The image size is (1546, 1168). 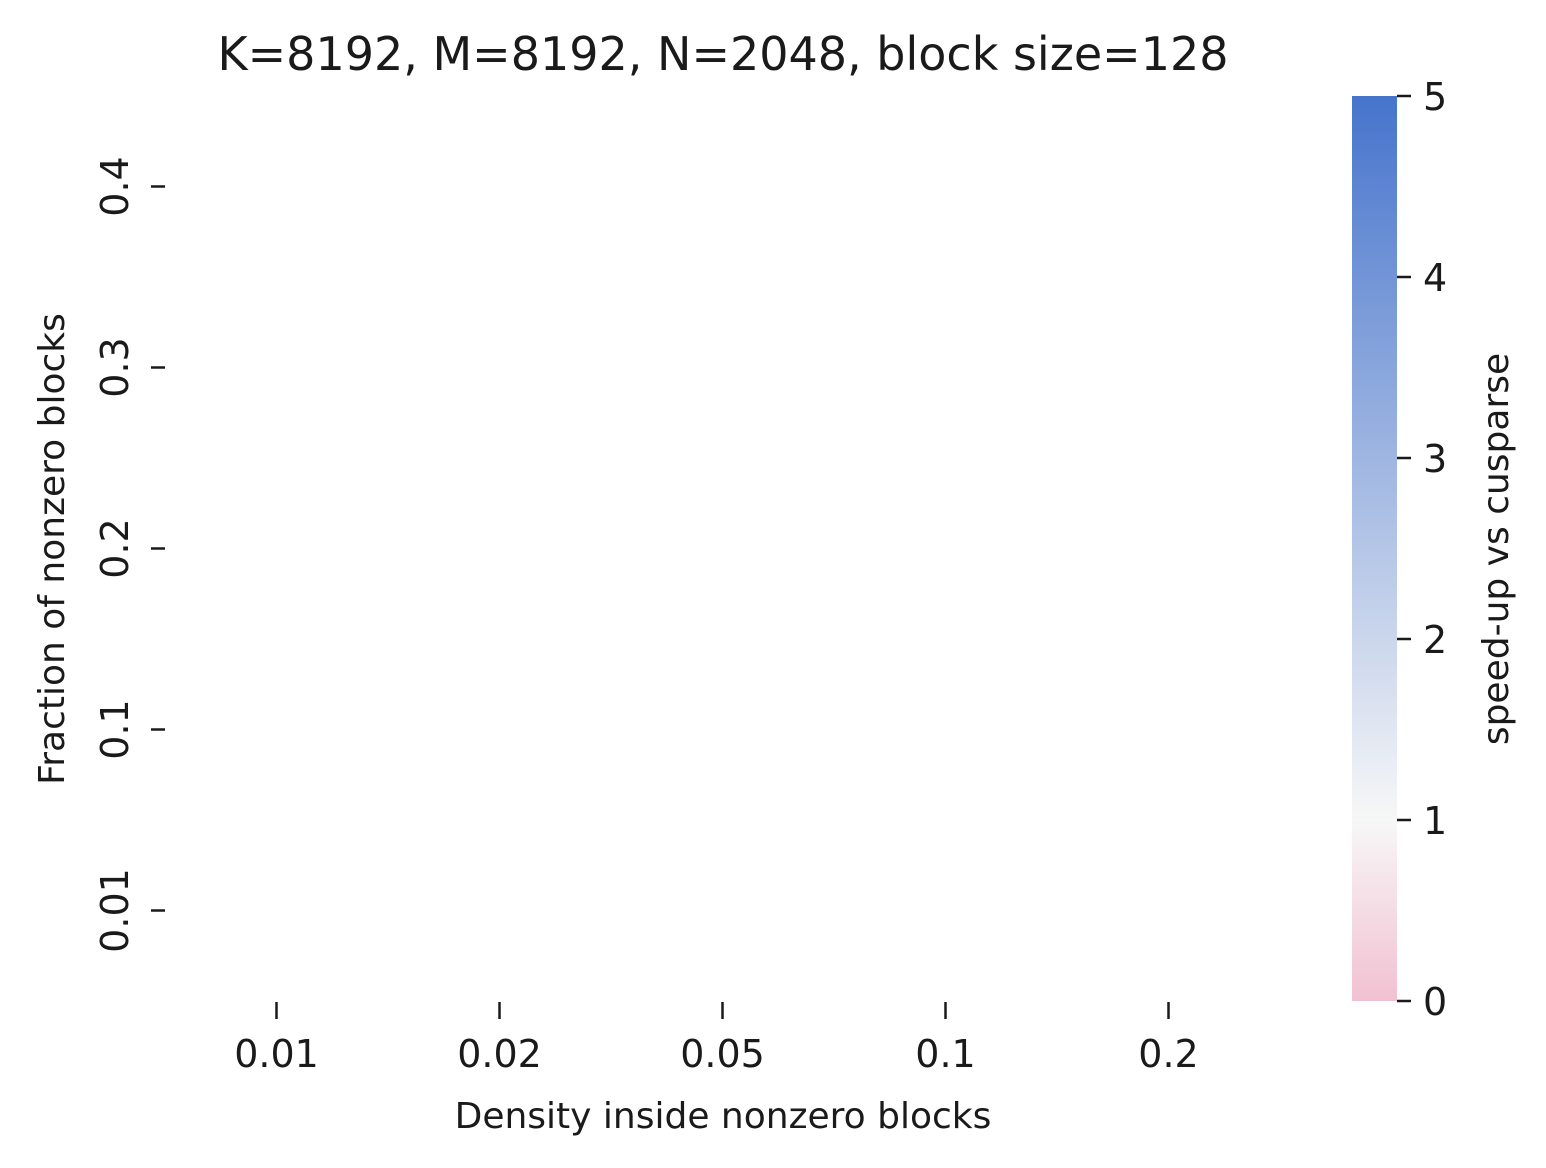 I want to click on y-axis: 0.4 0.3 0.2 0.1 0.01, so click(x=129, y=554).